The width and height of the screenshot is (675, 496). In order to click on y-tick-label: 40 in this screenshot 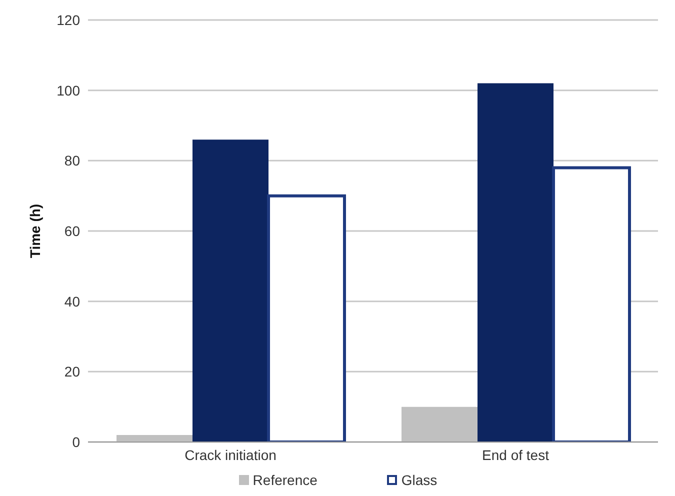, I will do `click(72, 301)`.